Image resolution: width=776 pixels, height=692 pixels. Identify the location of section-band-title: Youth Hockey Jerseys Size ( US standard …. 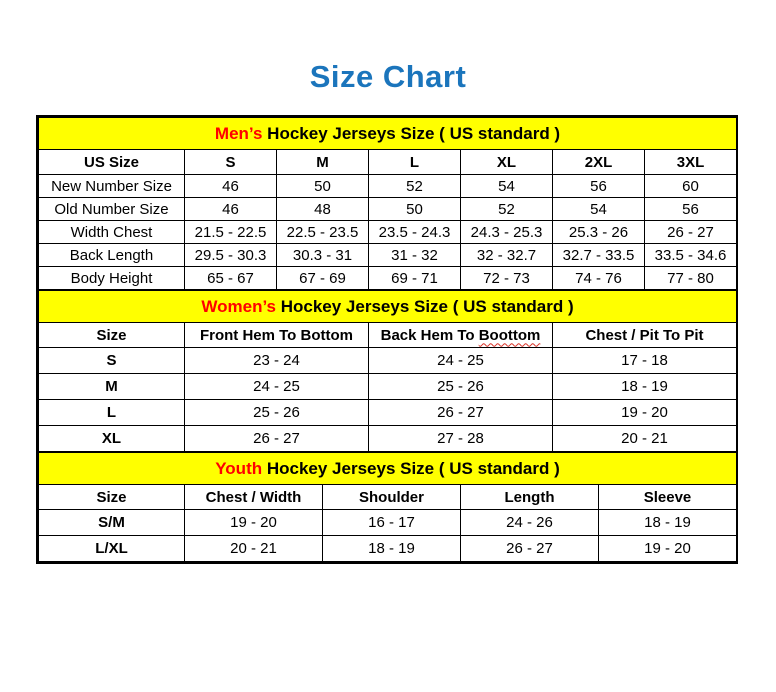
(387, 469).